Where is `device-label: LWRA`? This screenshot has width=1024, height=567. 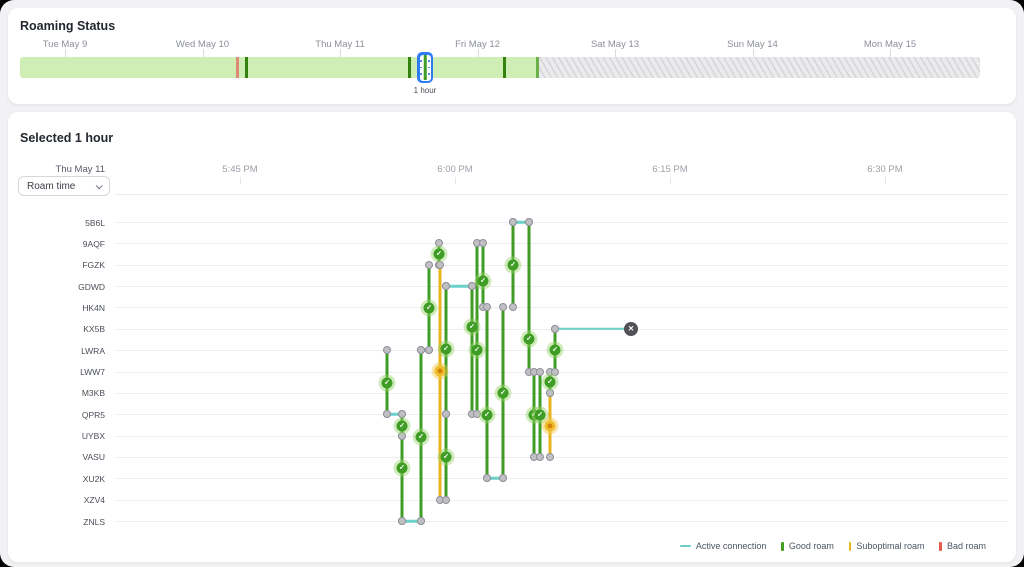 device-label: LWRA is located at coordinates (93, 350).